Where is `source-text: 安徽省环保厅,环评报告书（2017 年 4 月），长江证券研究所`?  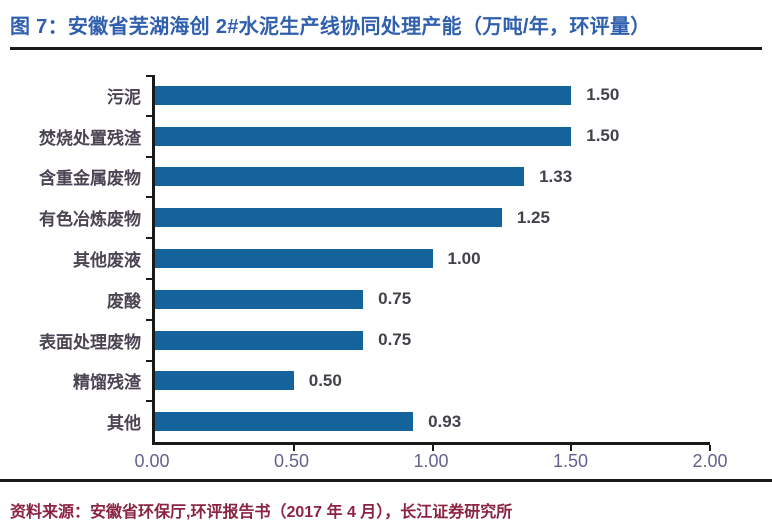 source-text: 安徽省环保厅,环评报告书（2017 年 4 月），长江证券研究所 is located at coordinates (301, 513).